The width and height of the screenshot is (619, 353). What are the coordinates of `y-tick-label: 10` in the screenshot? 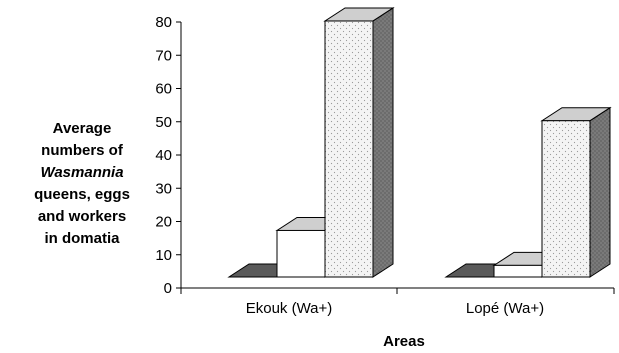 It's located at (163, 255).